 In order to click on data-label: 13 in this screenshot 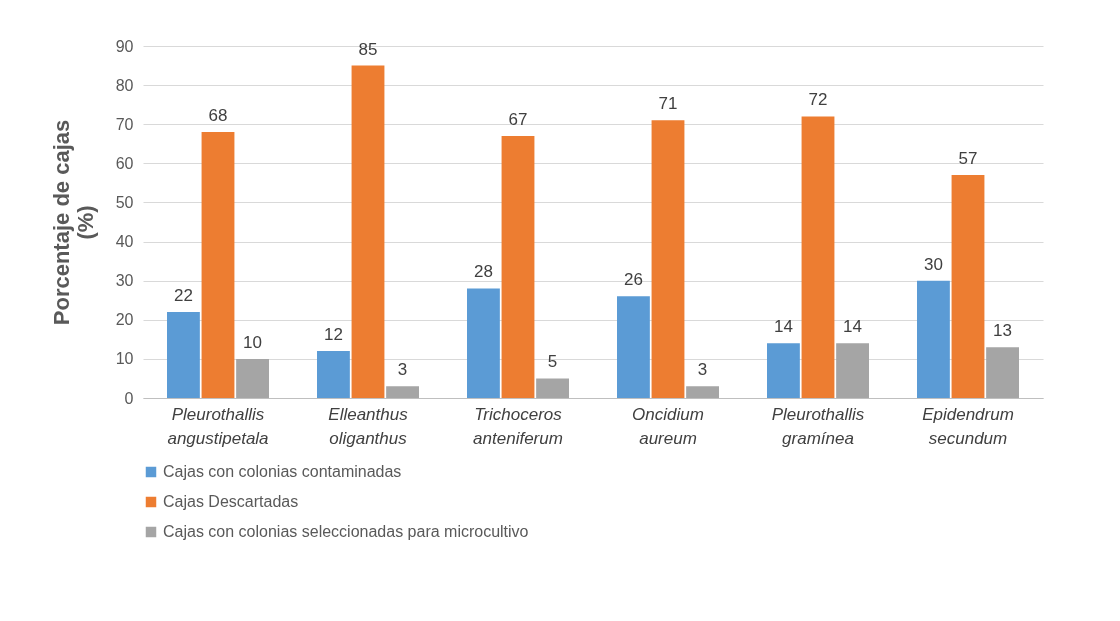, I will do `click(1003, 331)`.